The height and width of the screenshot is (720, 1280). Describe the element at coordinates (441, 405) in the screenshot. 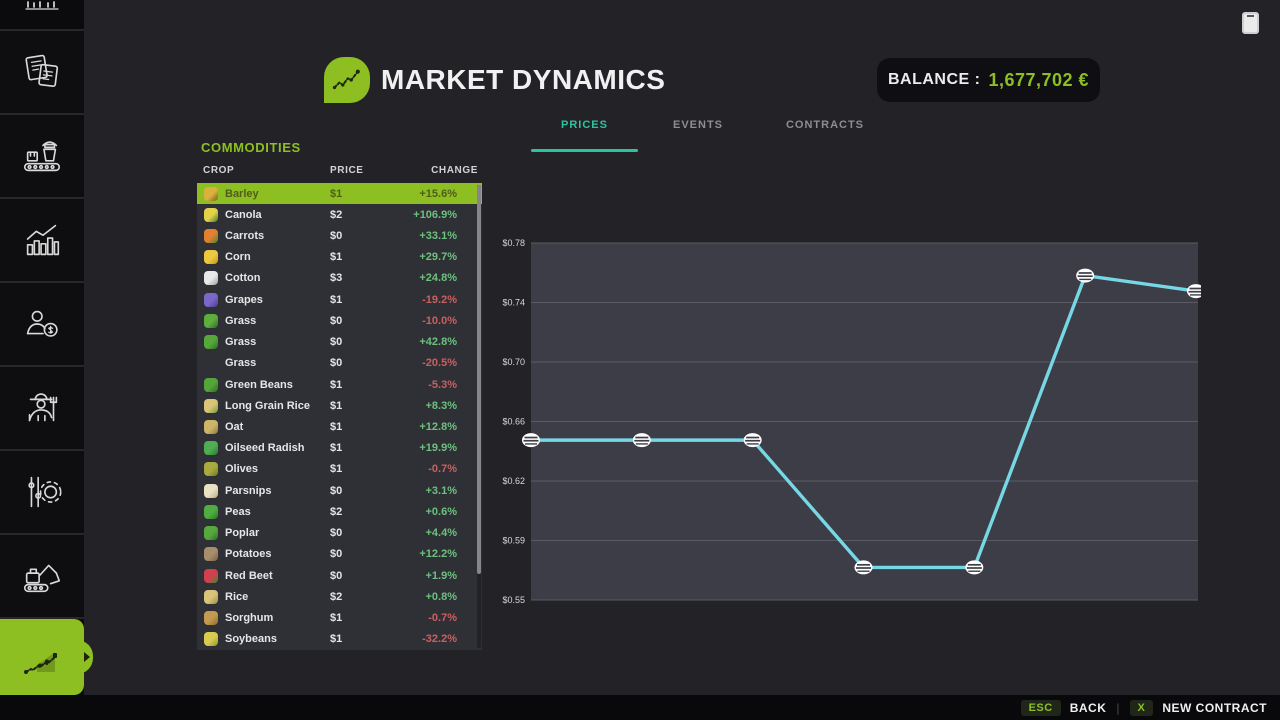

I see `crop-change: +8.3%` at that location.